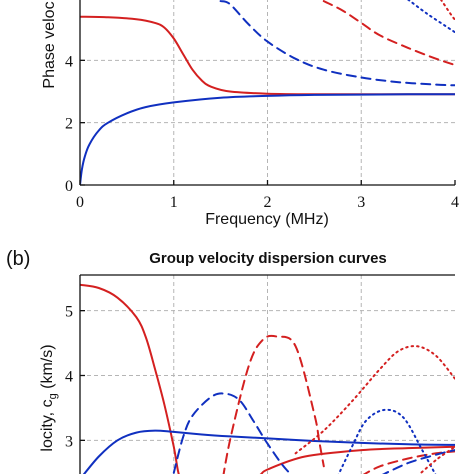 Image resolution: width=474 pixels, height=474 pixels. I want to click on panel-a-series-3-dashed-line, so click(388, 33).